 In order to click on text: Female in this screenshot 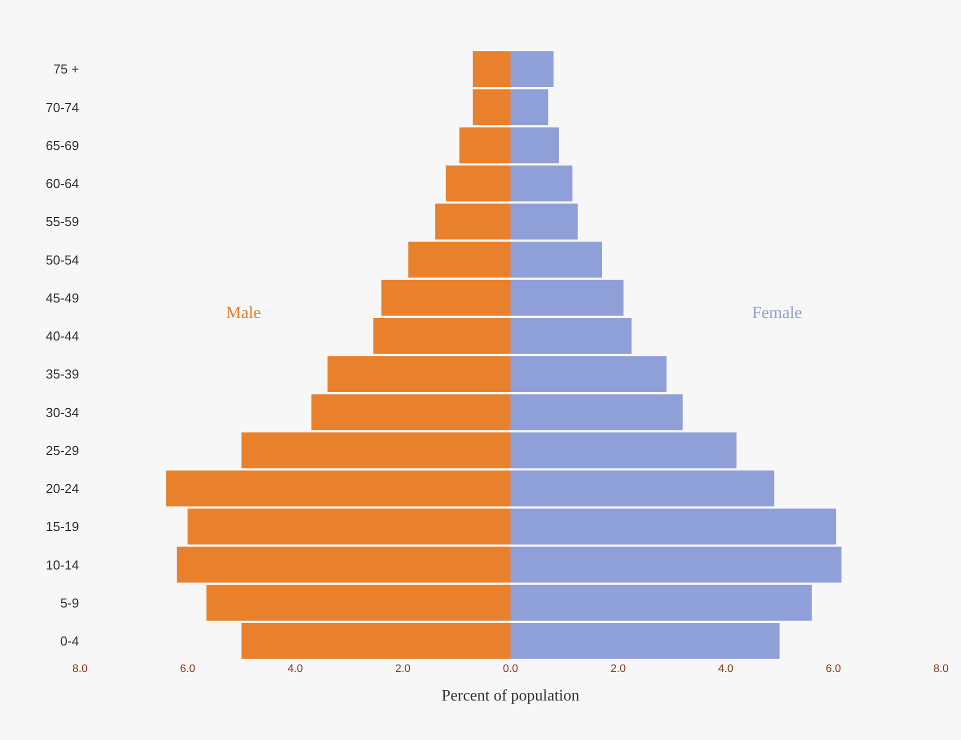, I will do `click(777, 312)`.